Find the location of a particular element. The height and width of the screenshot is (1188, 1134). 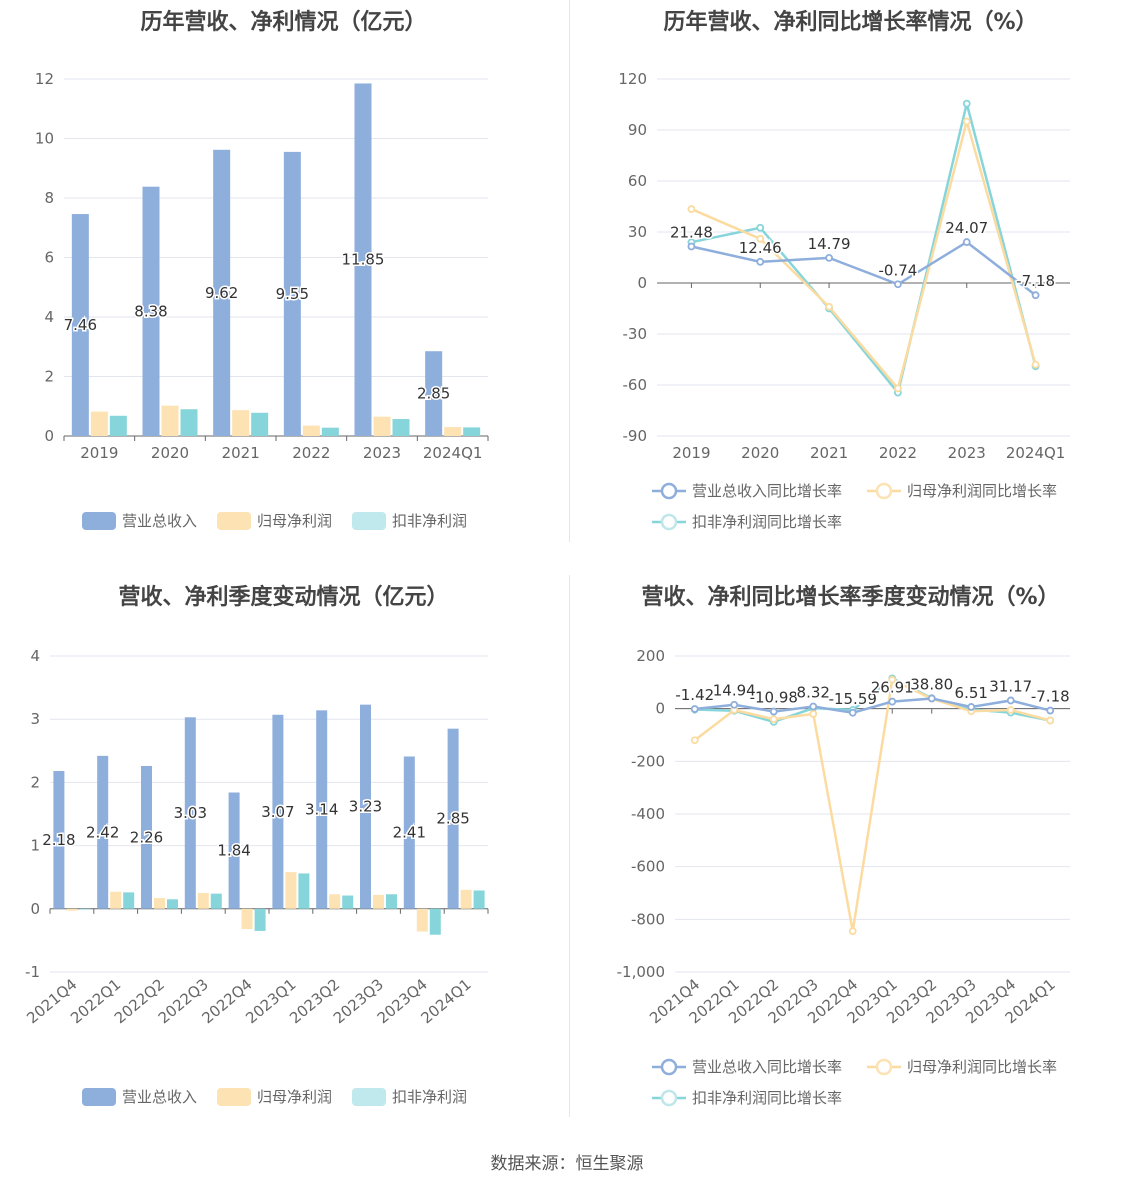

legend-label: 归母净利润同比增长率 is located at coordinates (982, 1067).